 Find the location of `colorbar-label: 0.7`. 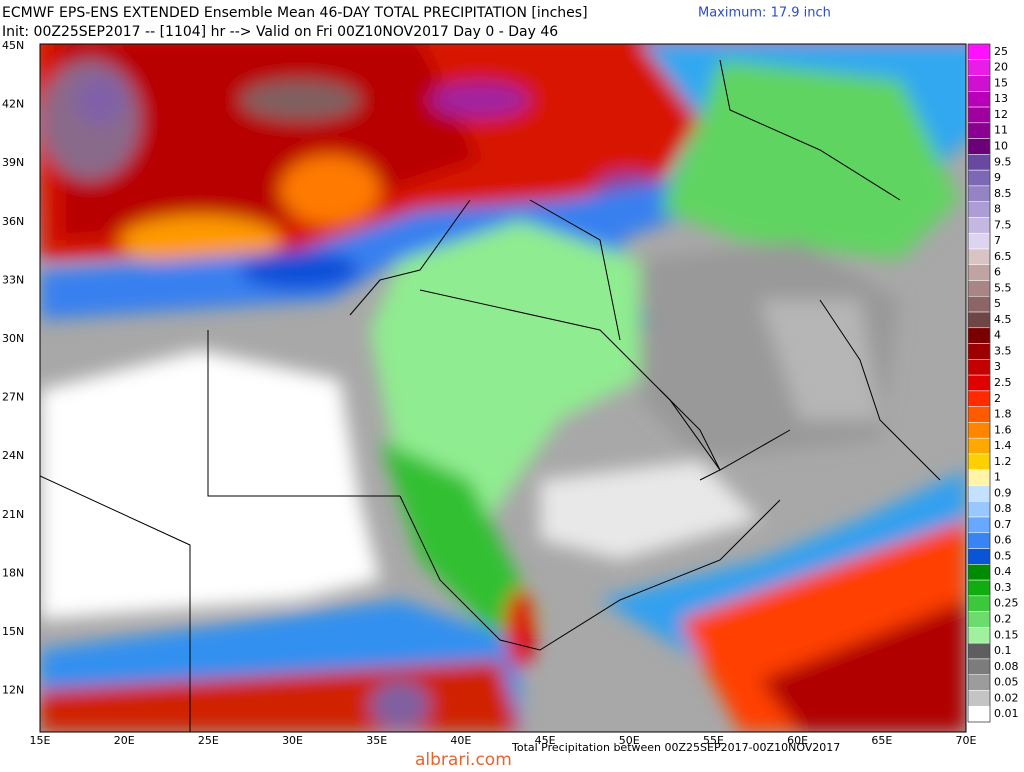

colorbar-label: 0.7 is located at coordinates (1003, 524).